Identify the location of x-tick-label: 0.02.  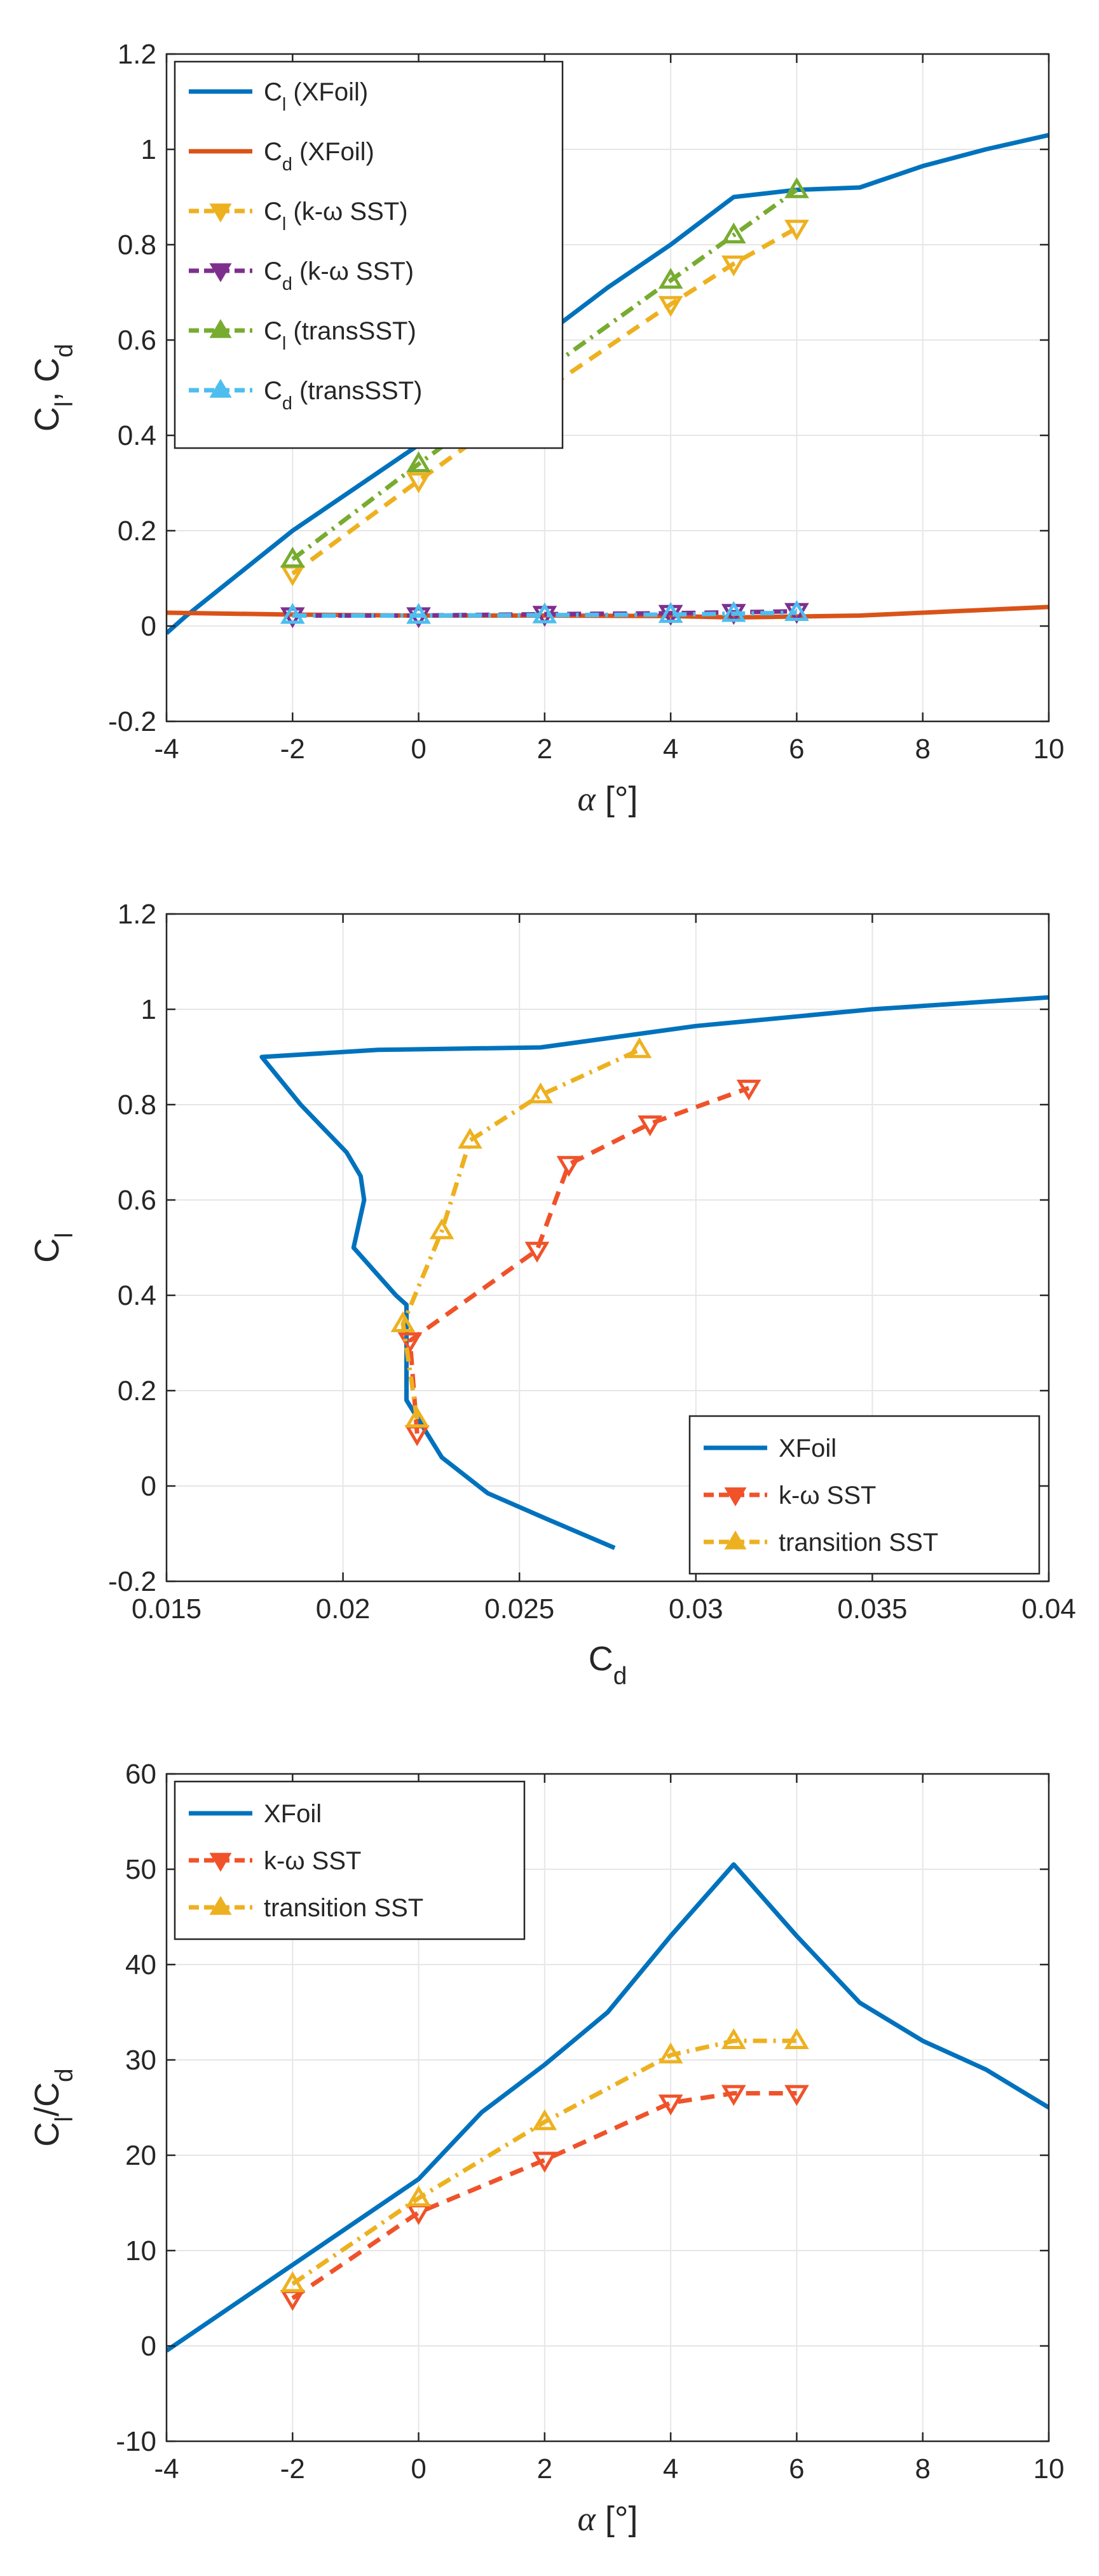
(343, 1609).